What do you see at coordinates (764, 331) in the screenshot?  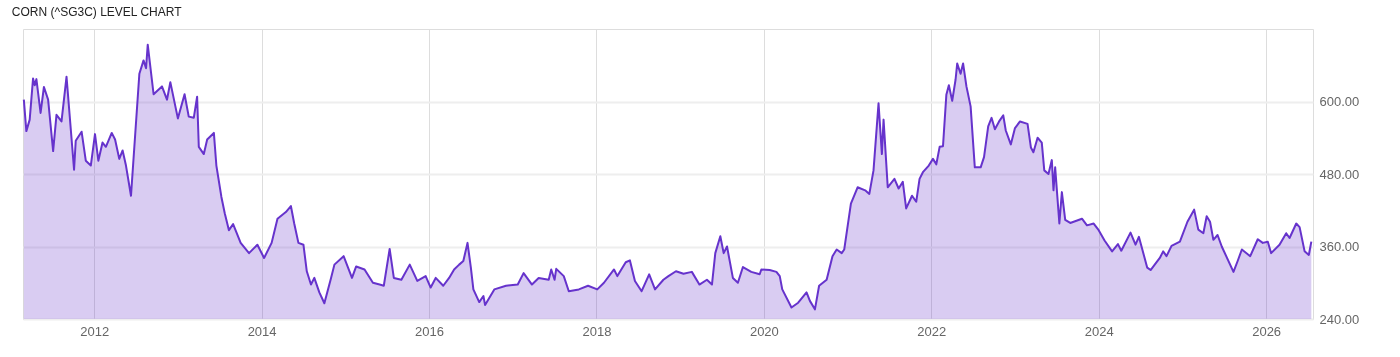 I see `x-tick-label: 2020` at bounding box center [764, 331].